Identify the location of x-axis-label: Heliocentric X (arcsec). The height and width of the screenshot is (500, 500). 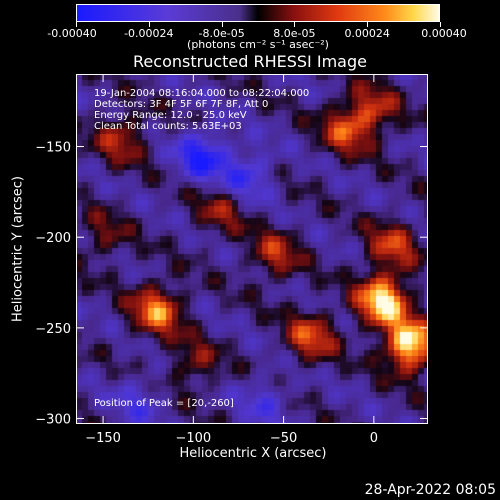
(253, 453).